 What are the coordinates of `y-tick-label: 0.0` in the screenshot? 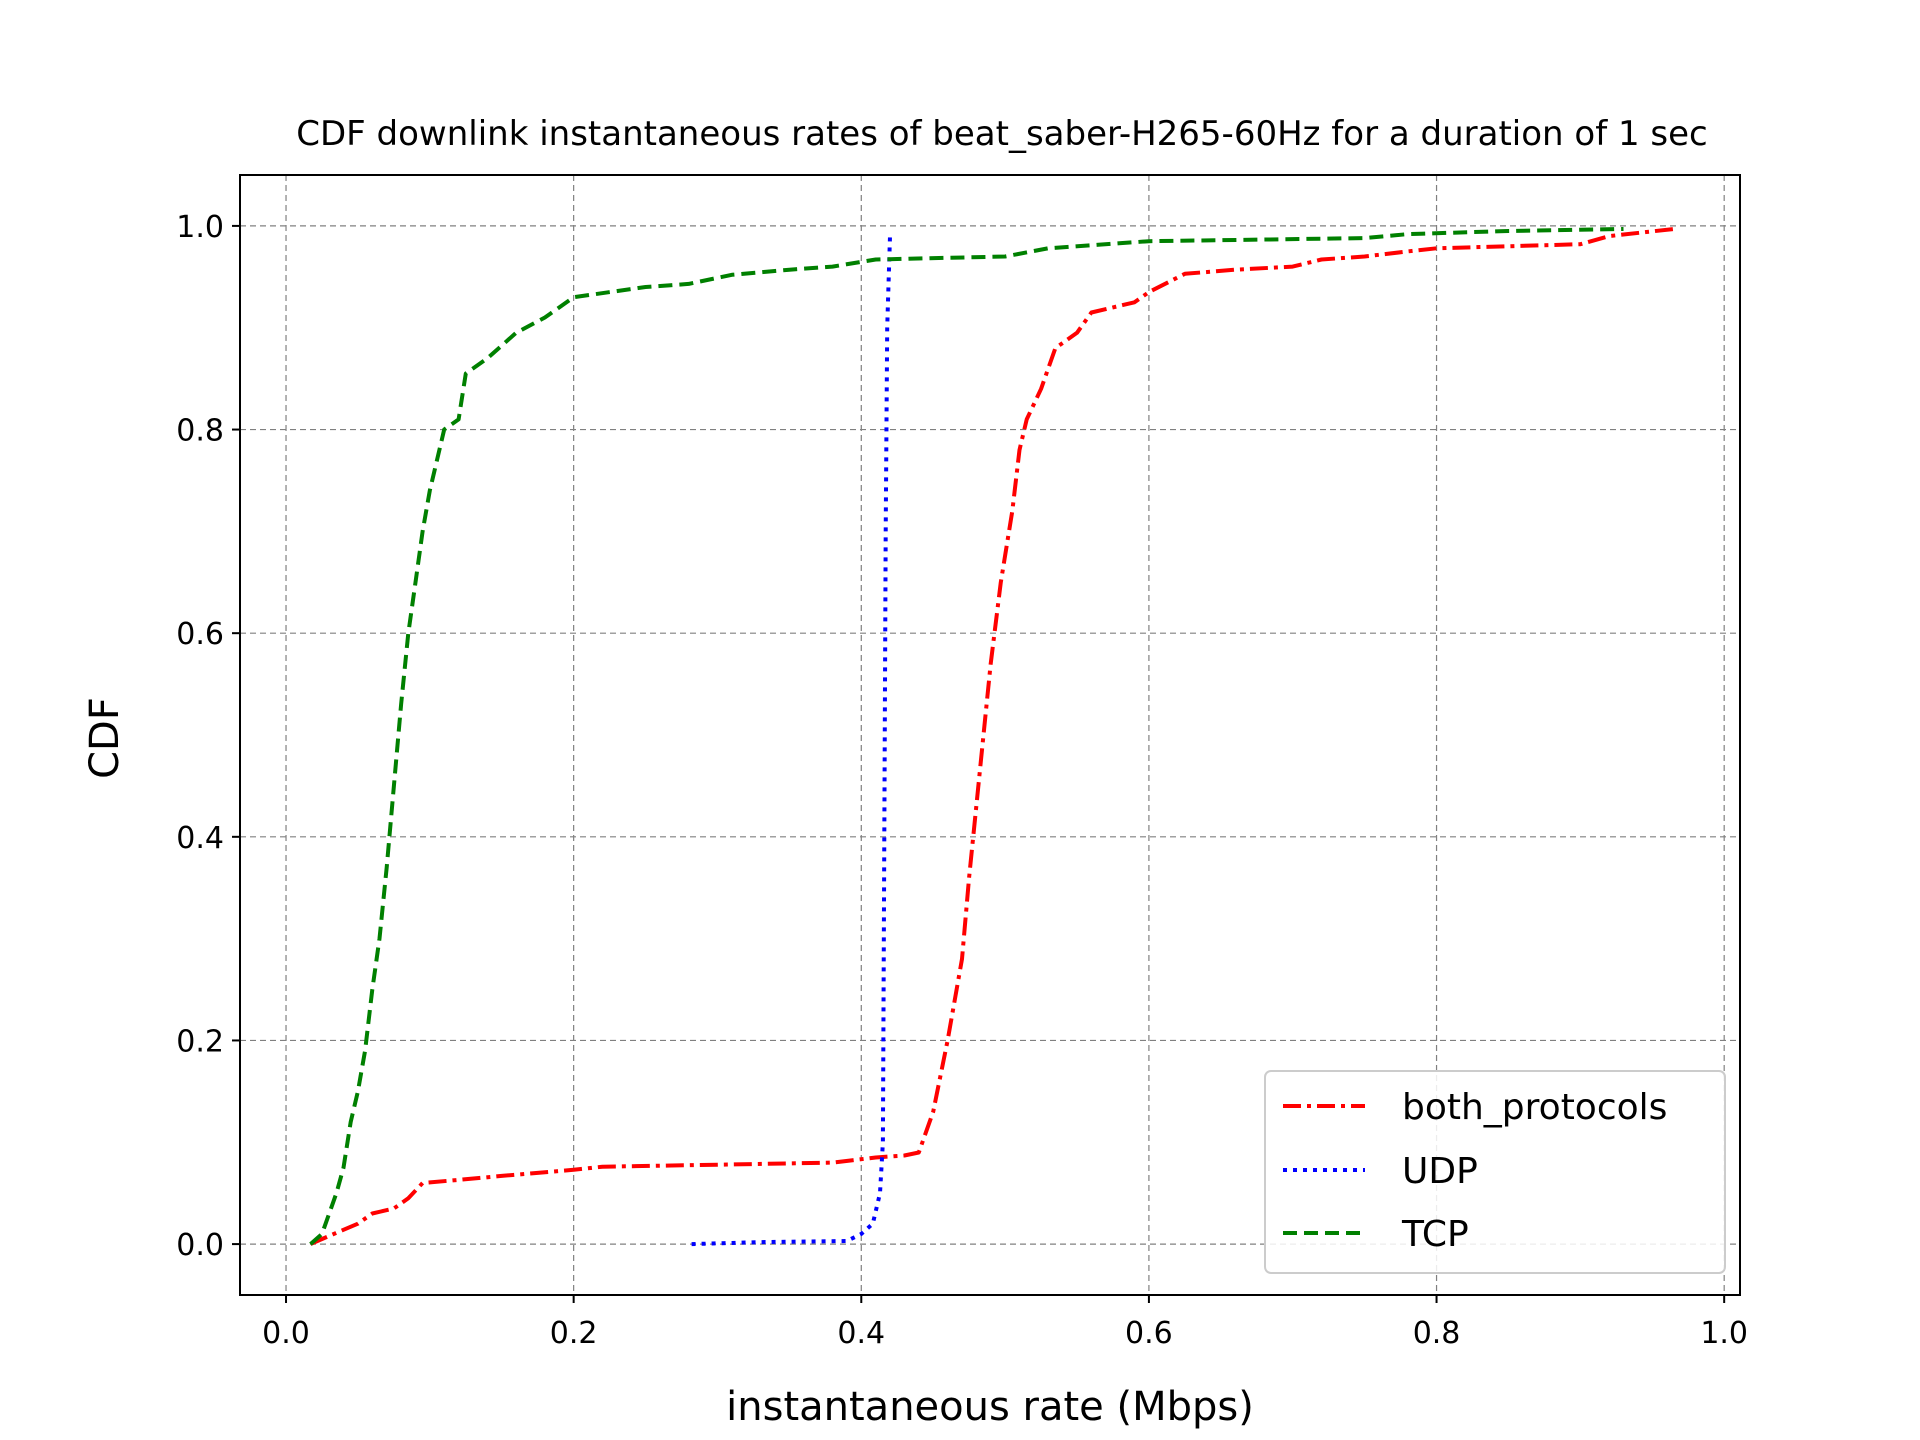 It's located at (200, 1245).